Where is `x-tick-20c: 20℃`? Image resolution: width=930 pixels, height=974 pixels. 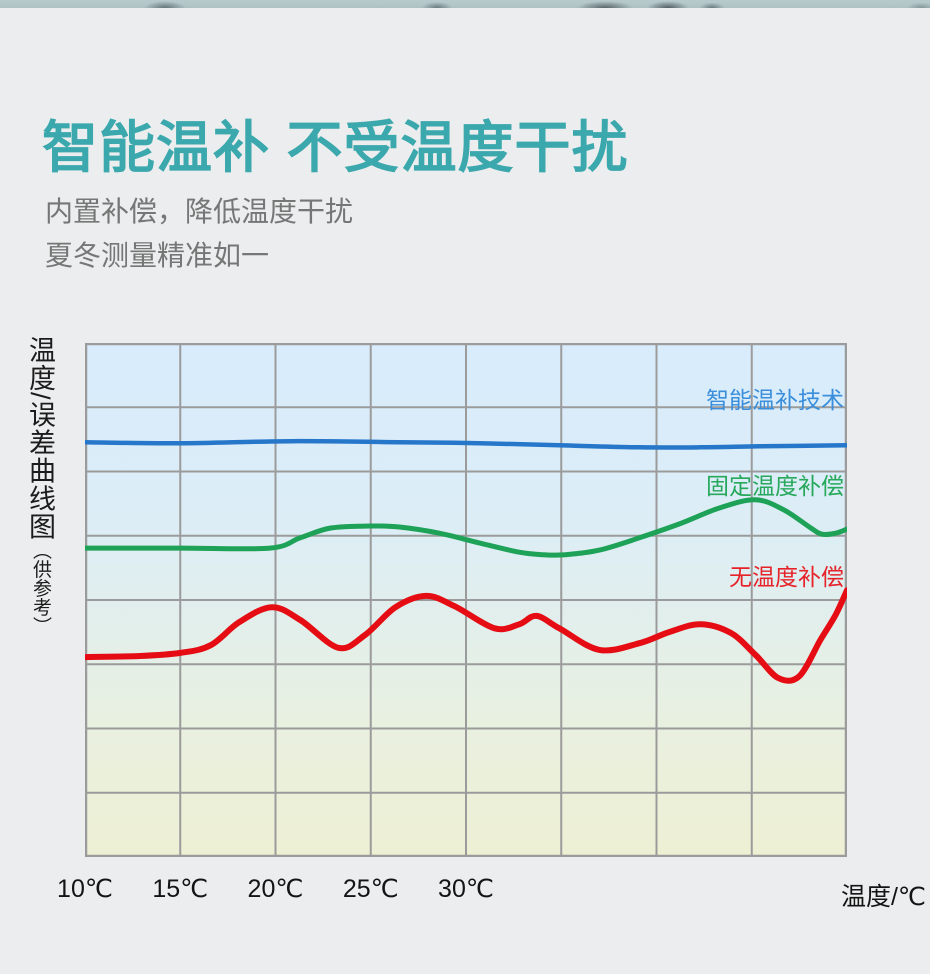
x-tick-20c: 20℃ is located at coordinates (275, 889).